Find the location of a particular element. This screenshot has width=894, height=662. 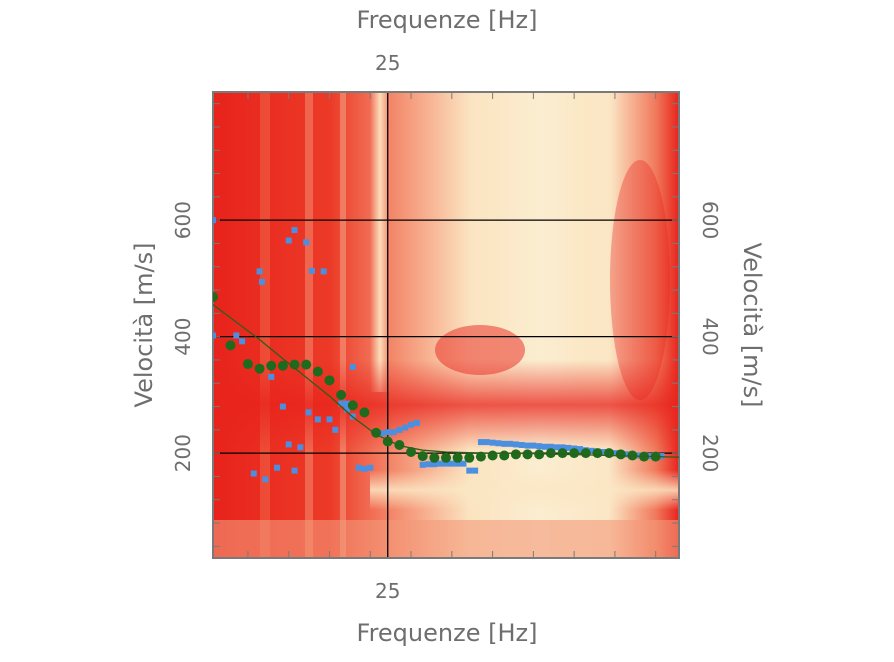

y-tick-label-right: 200 is located at coordinates (710, 453).